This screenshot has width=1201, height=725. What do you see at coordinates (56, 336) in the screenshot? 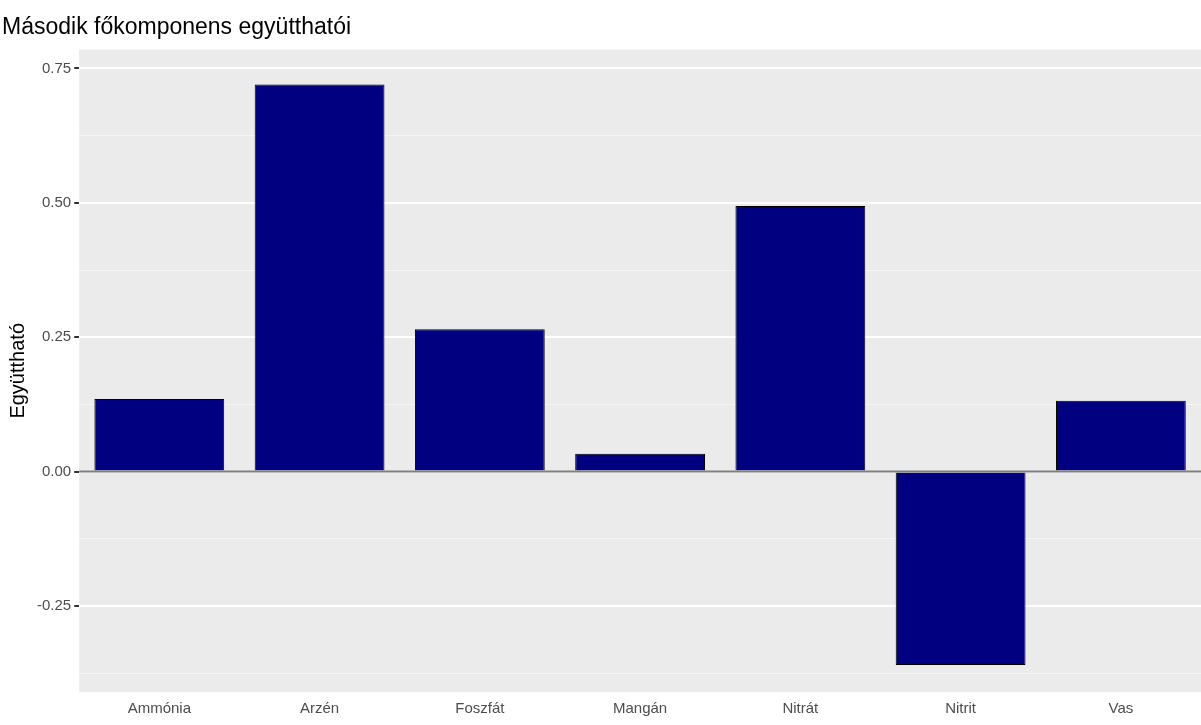
I see `y-tick-label: 0.25` at bounding box center [56, 336].